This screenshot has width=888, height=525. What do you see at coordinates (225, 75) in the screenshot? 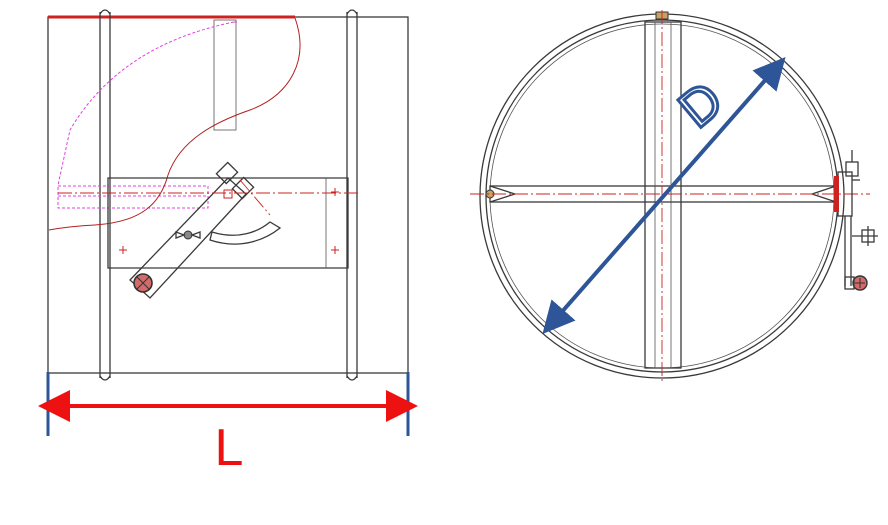
I see `inner-shaft` at bounding box center [225, 75].